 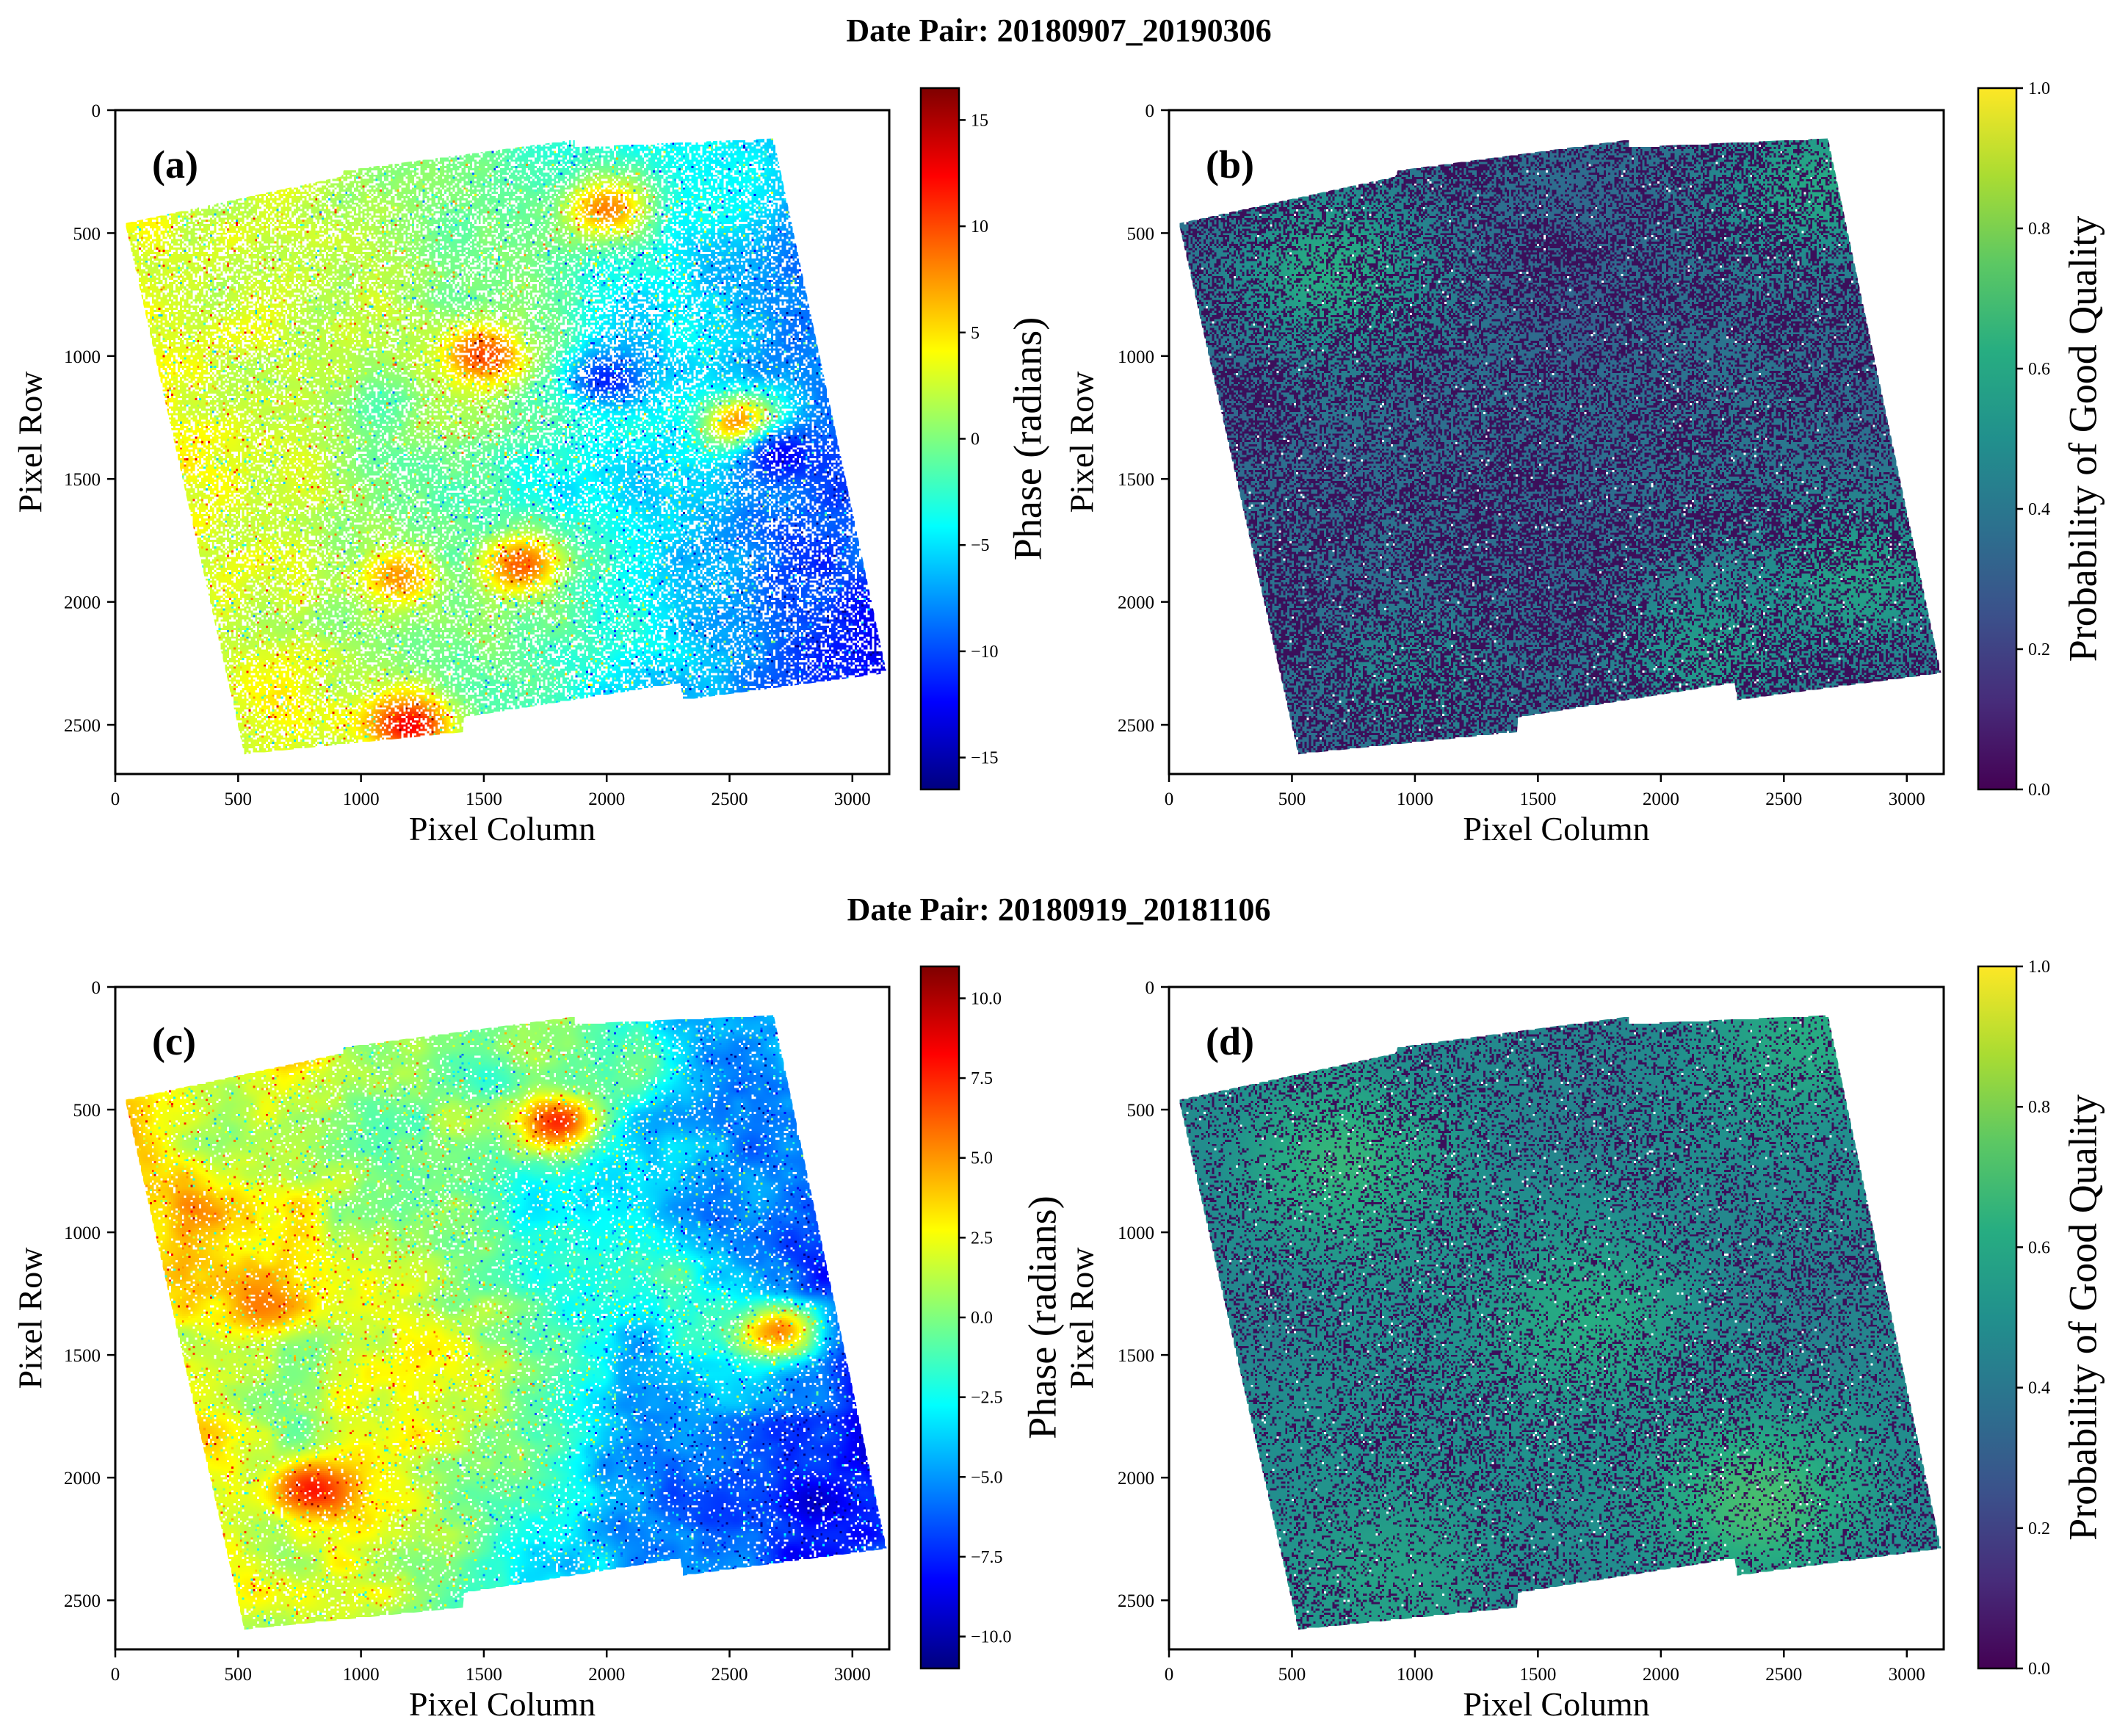 What do you see at coordinates (981, 545) in the screenshot?
I see `colorbar-tick-label: −5` at bounding box center [981, 545].